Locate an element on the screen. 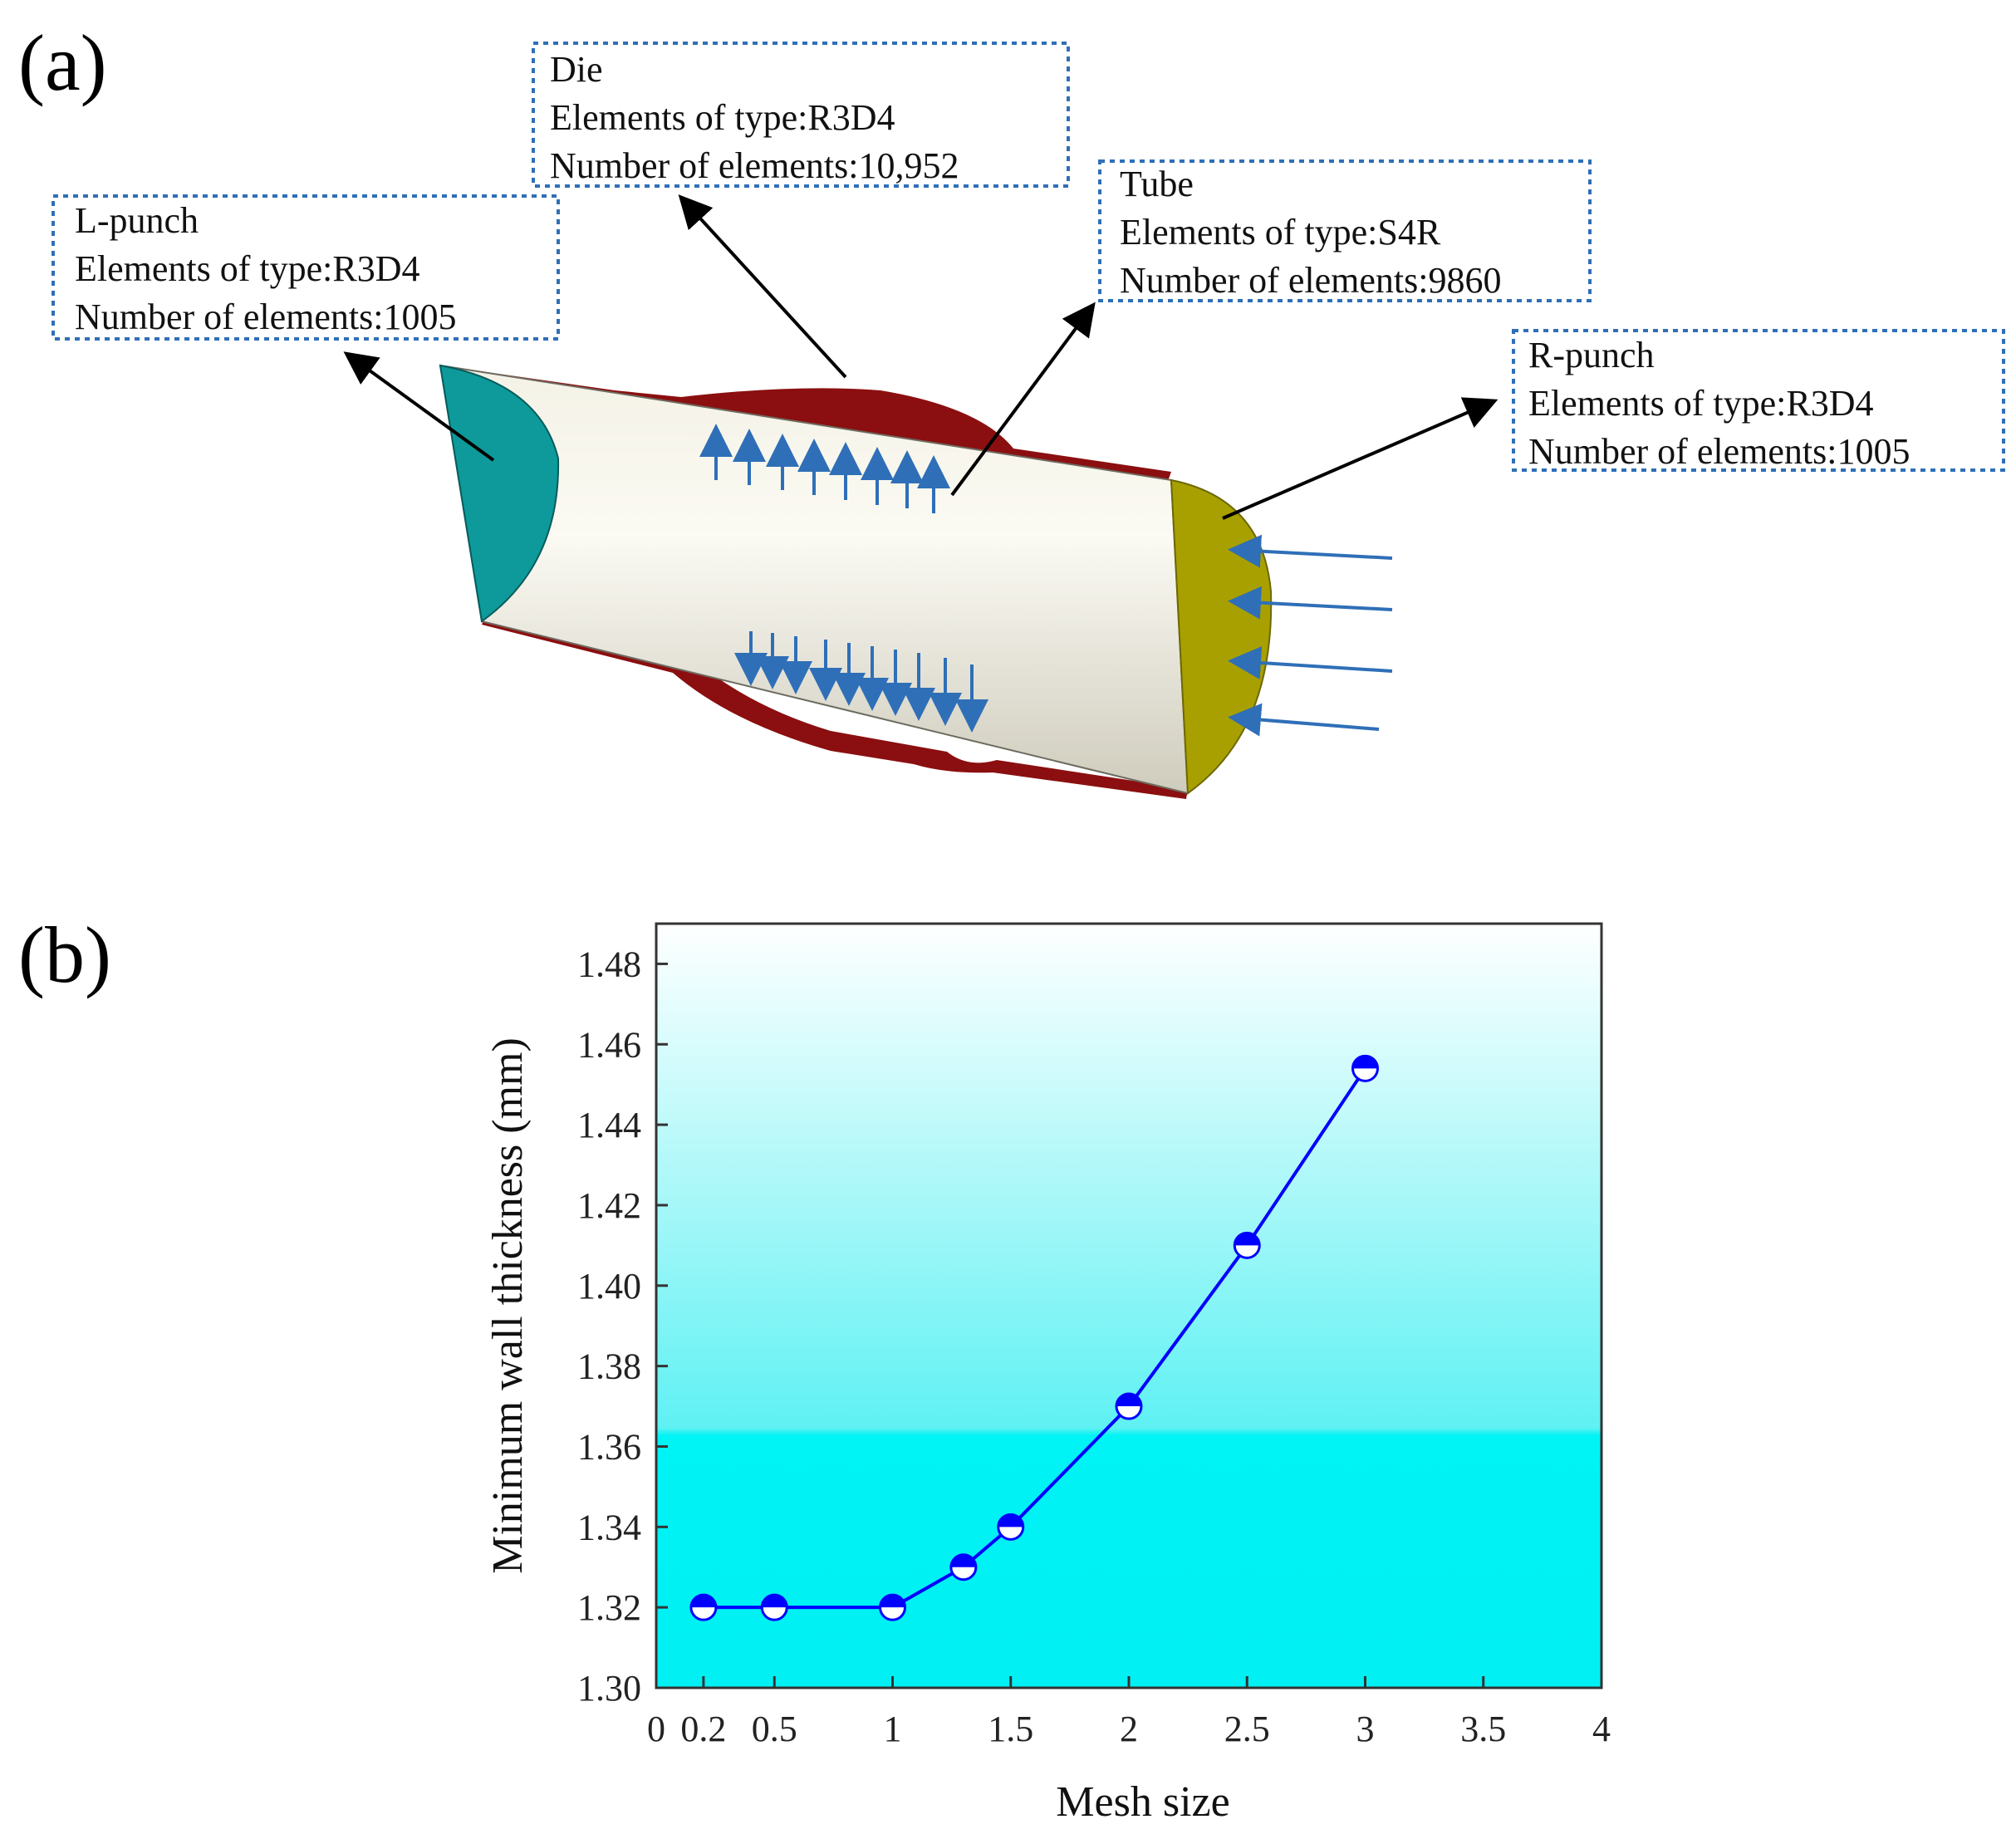  y-tick-label: 1.42 is located at coordinates (609, 1205).